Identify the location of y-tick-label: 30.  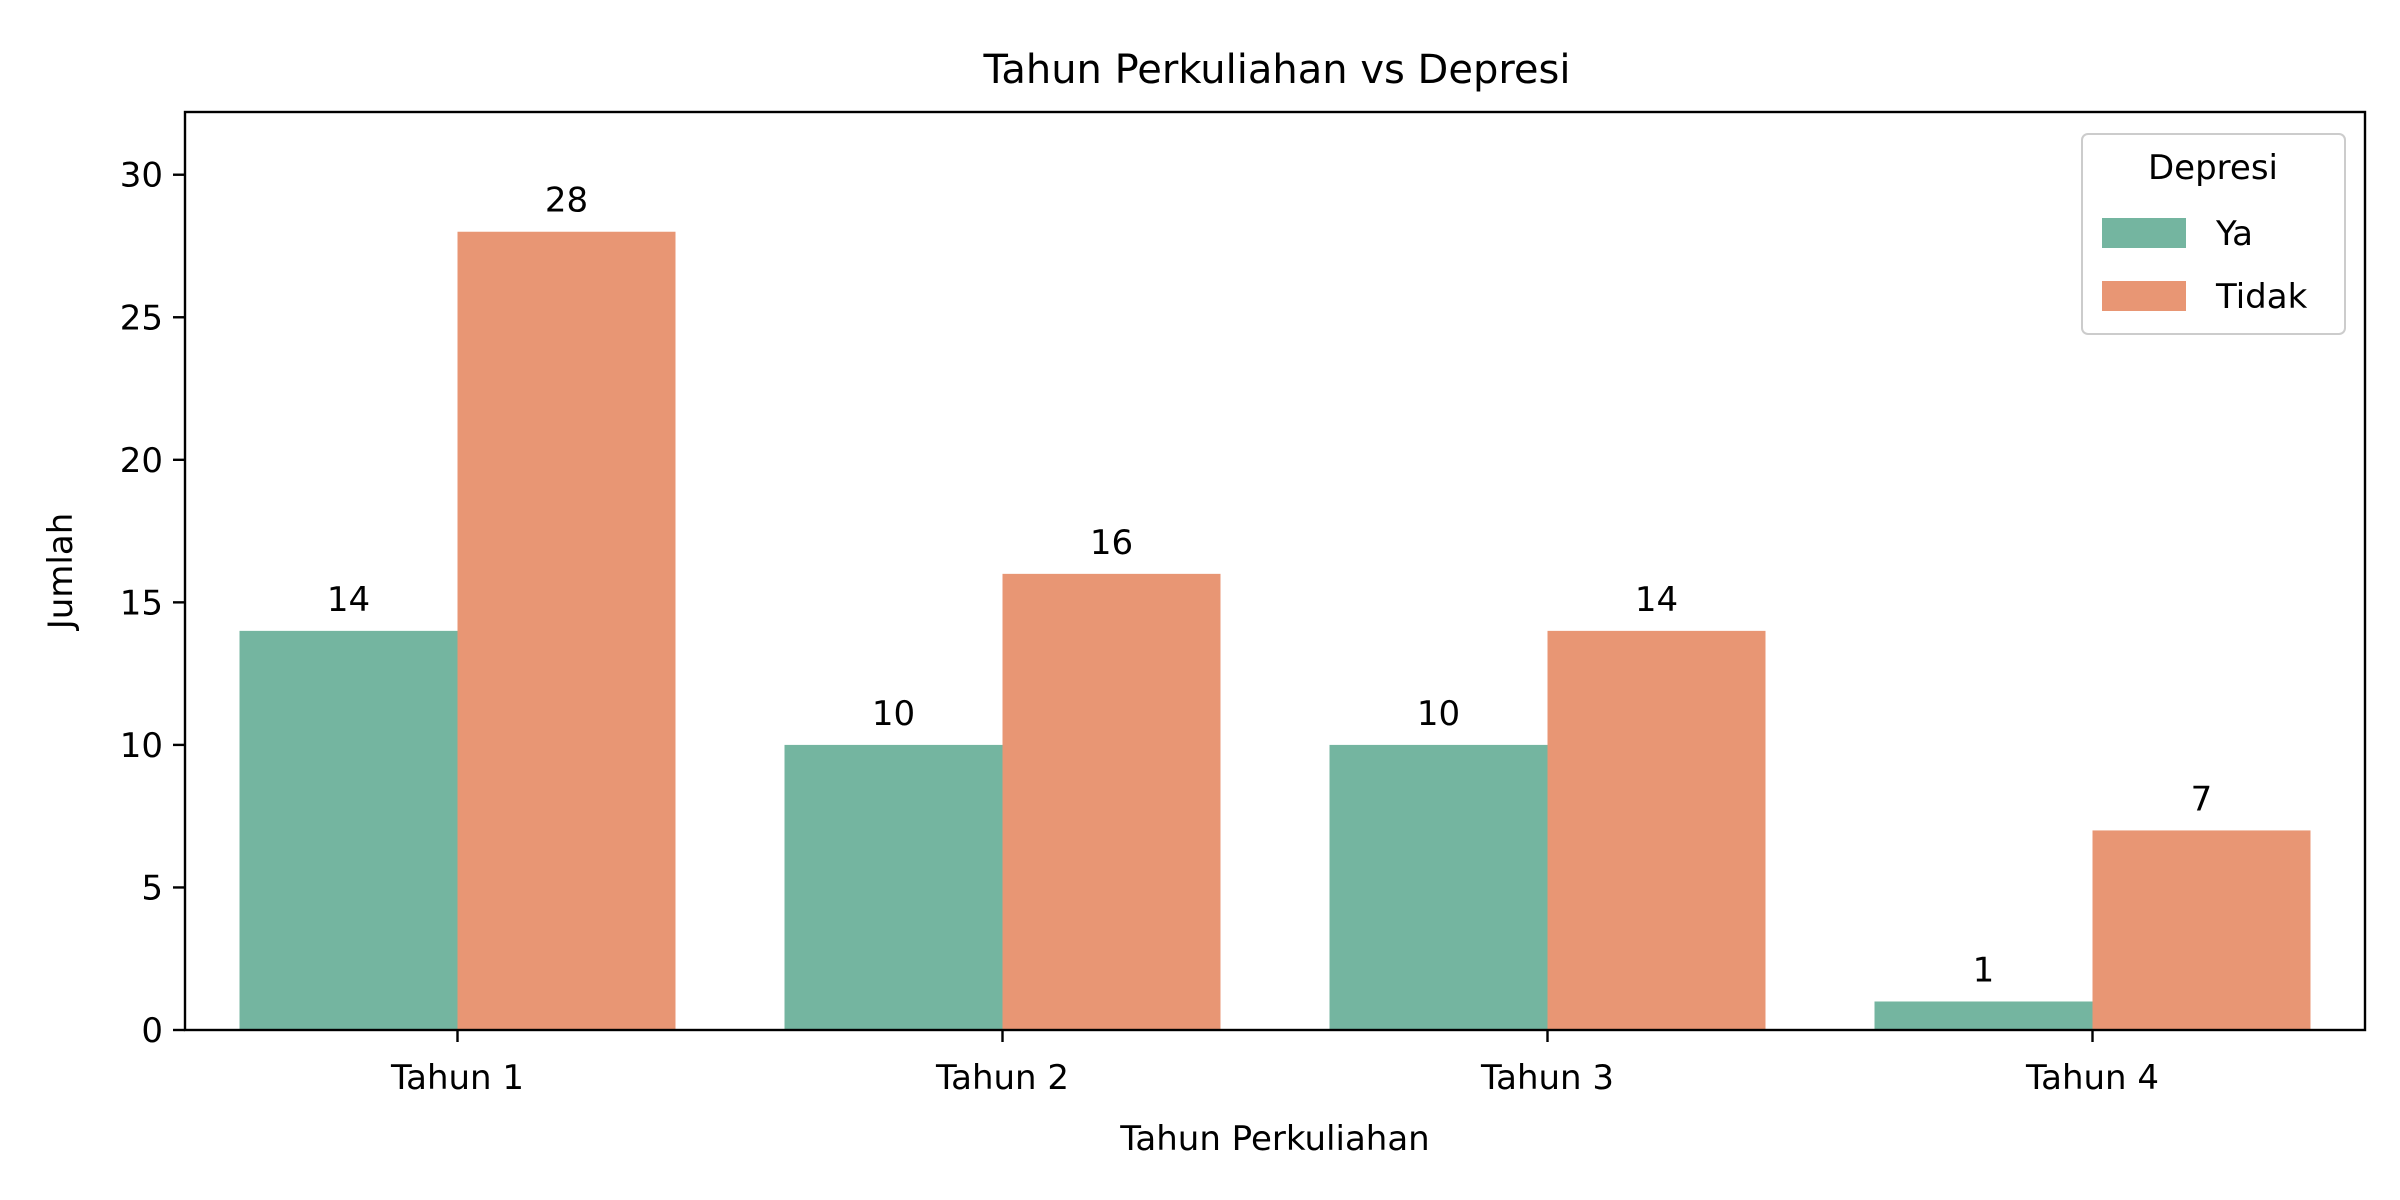
(141, 176).